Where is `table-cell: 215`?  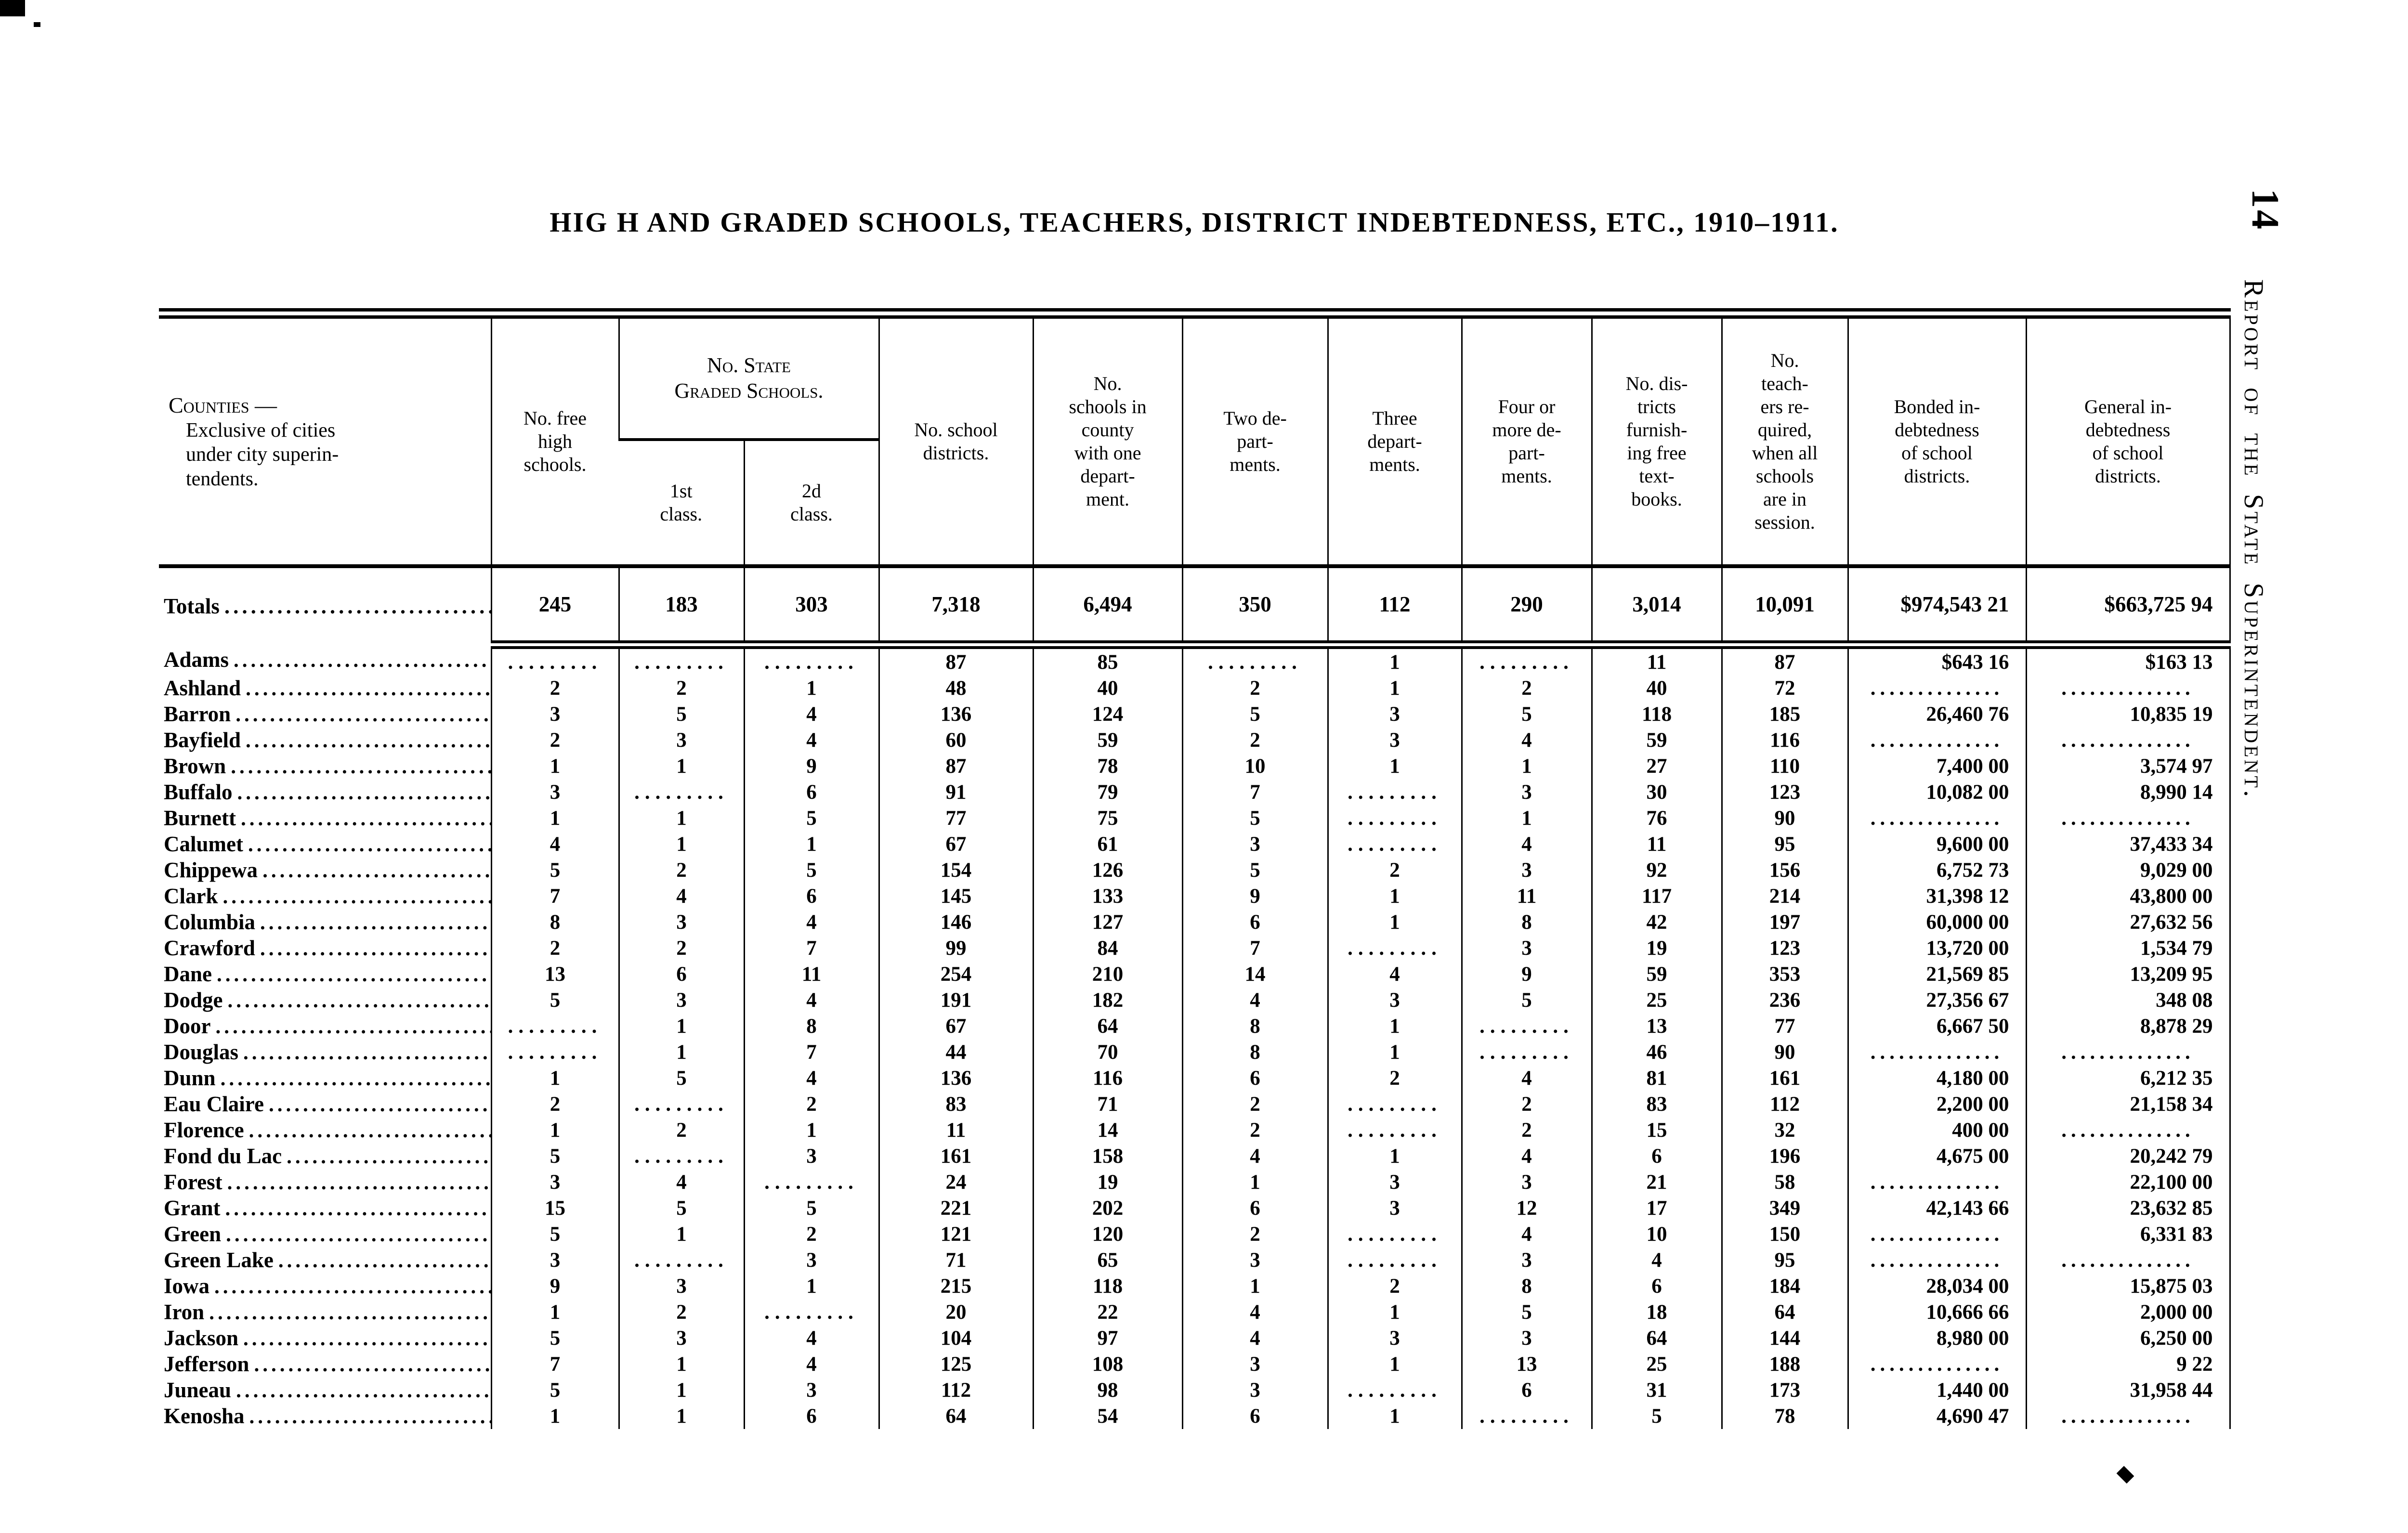 table-cell: 215 is located at coordinates (956, 1286).